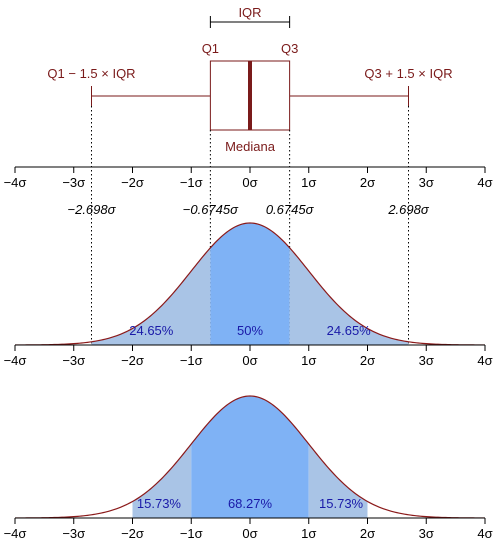 Image resolution: width=500 pixels, height=545 pixels. I want to click on axis-iqr-panel: −4σ −3σ −2σ −1σ 0σ 1σ 2σ 3σ 4σ, so click(248, 356).